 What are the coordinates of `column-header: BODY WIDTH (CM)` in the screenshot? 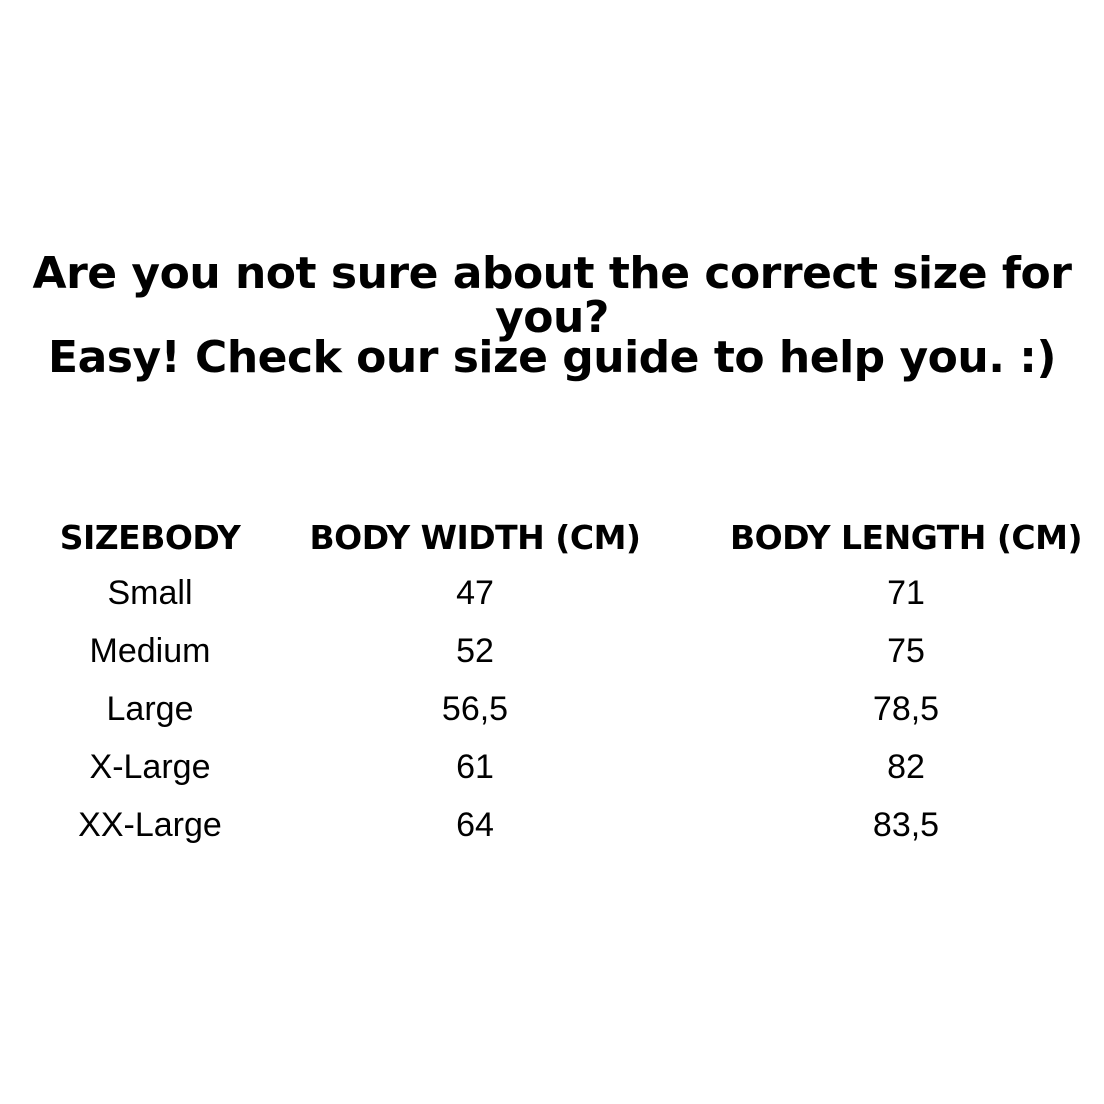 It's located at (475, 537).